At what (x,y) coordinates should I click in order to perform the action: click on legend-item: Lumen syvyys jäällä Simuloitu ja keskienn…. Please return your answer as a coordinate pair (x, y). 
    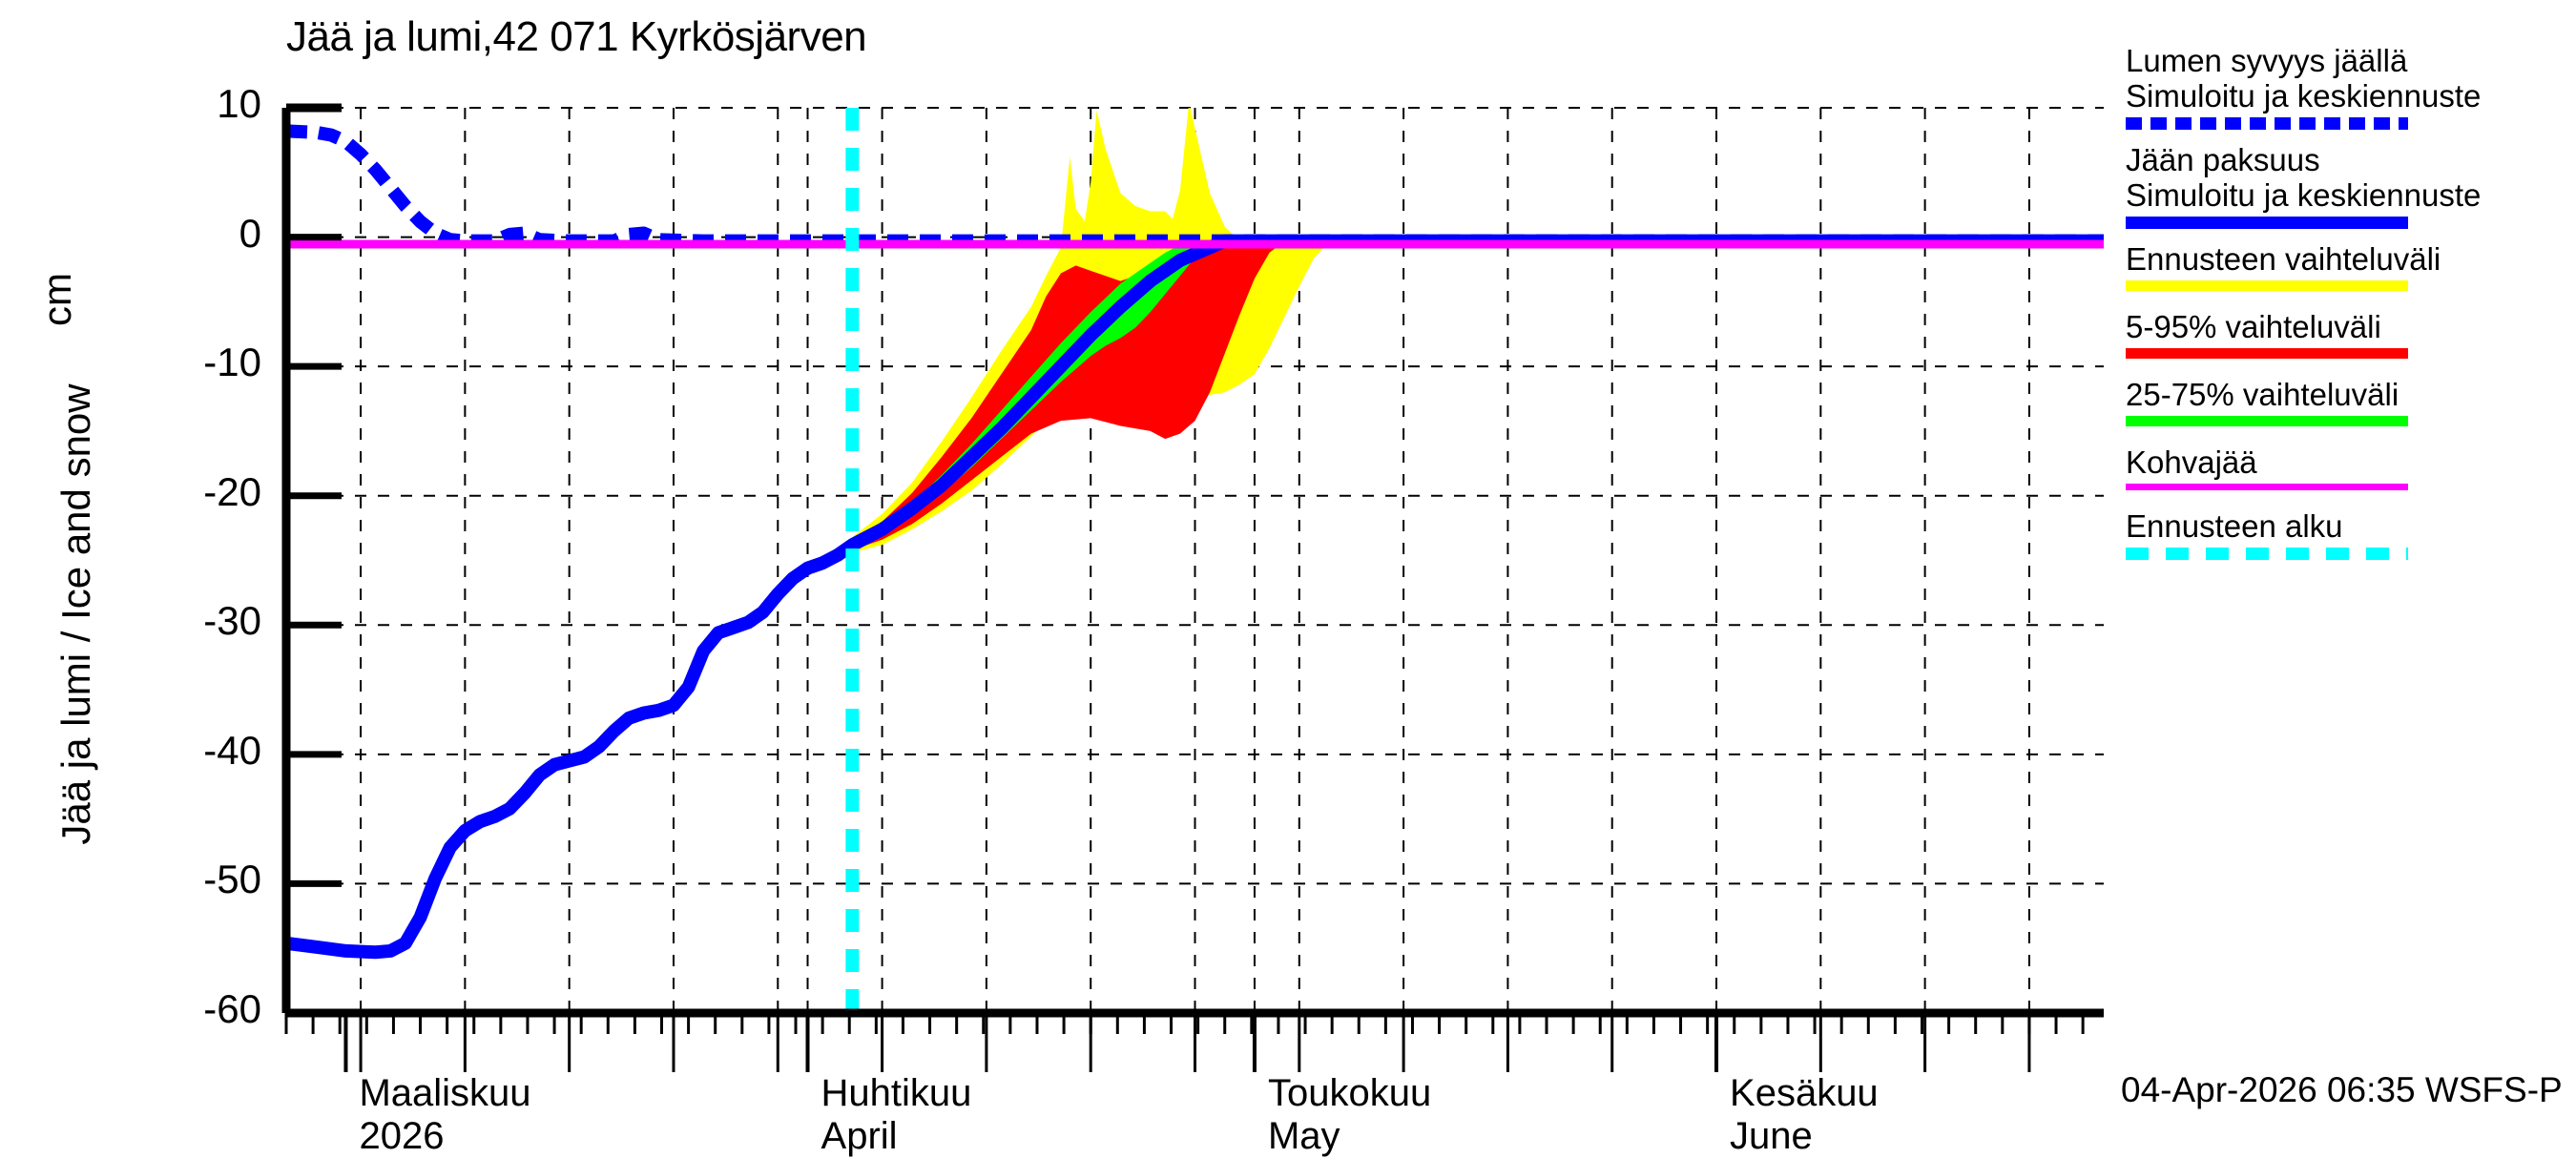
    Looking at the image, I should click on (2350, 86).